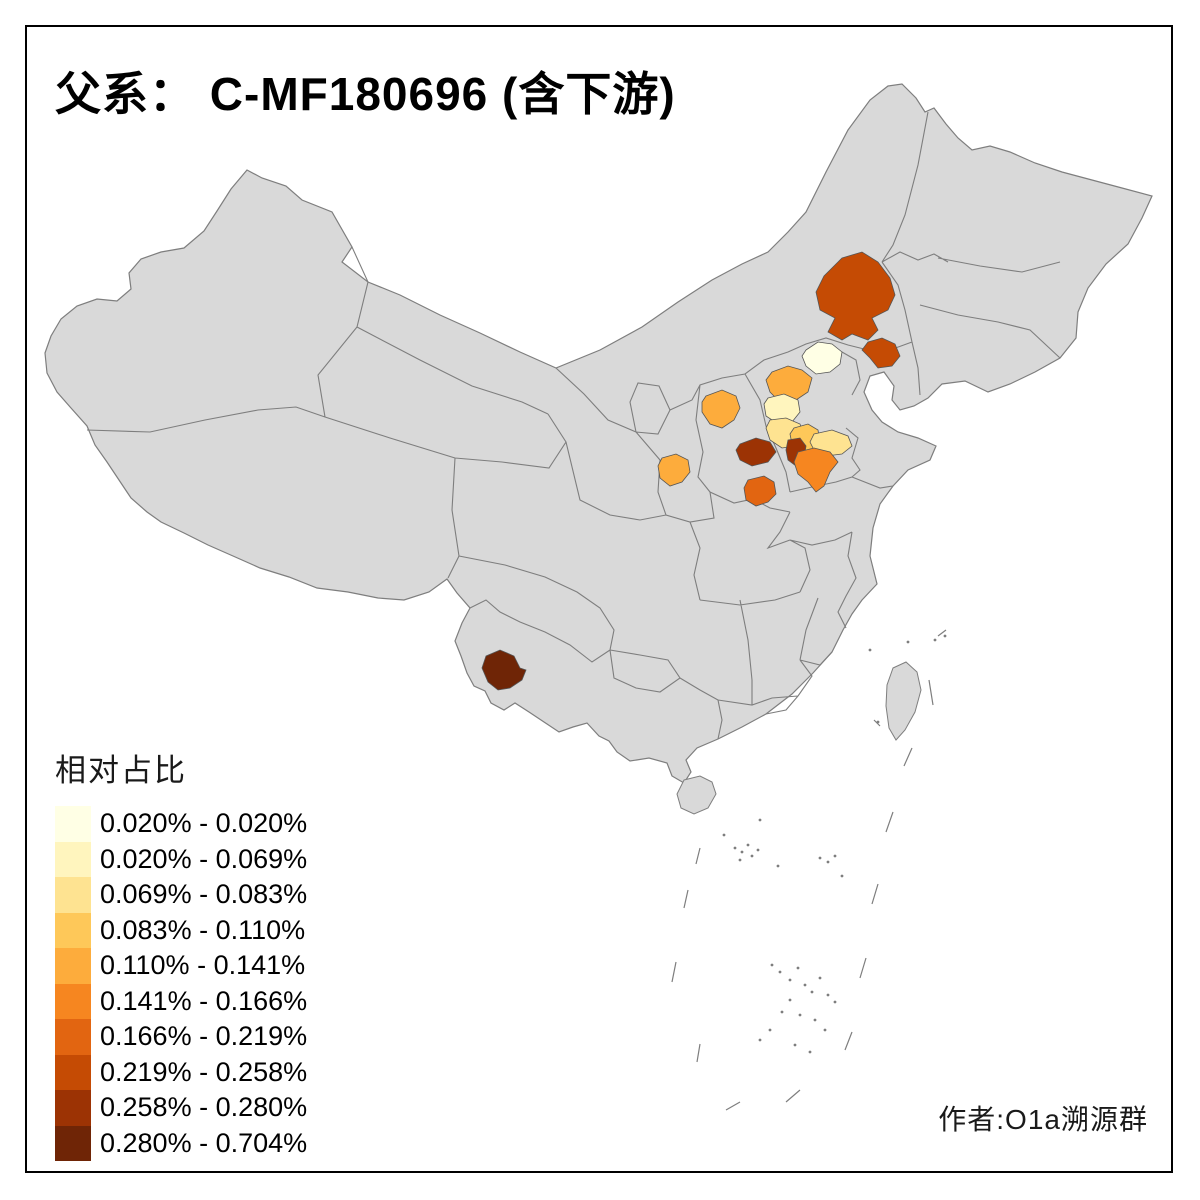 This screenshot has width=1200, height=1200. I want to click on legend-item: 0.258% - 0.280%, so click(220, 1108).